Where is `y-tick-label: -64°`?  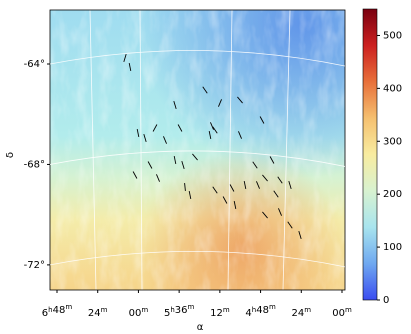 y-tick-label: -64° is located at coordinates (34, 64).